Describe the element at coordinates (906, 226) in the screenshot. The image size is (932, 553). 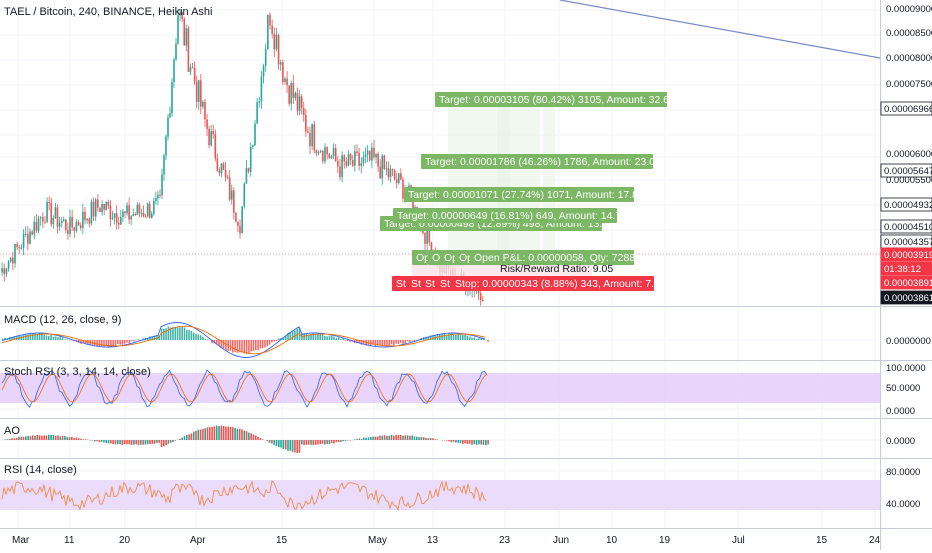
I see `price-badge: 0.00004510` at that location.